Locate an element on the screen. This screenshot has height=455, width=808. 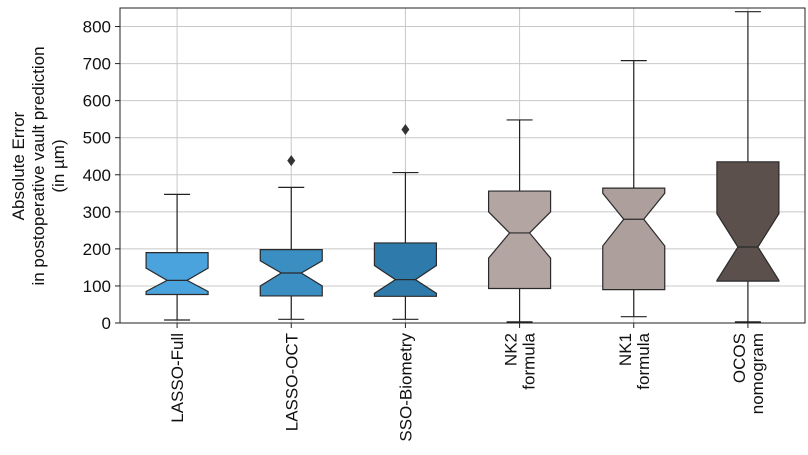
x-tick-label-line: SSO-Biometry is located at coordinates (405, 387).